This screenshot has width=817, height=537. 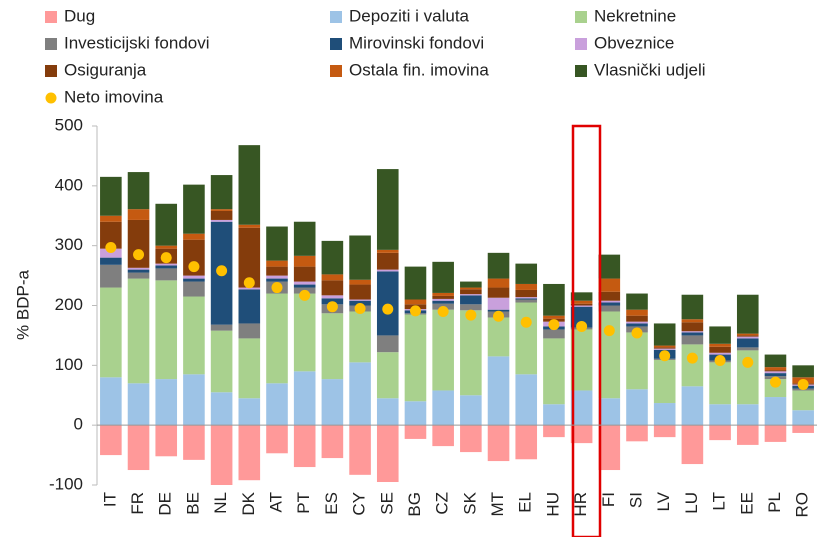 I want to click on x-tick-label: SE, so click(x=386, y=503).